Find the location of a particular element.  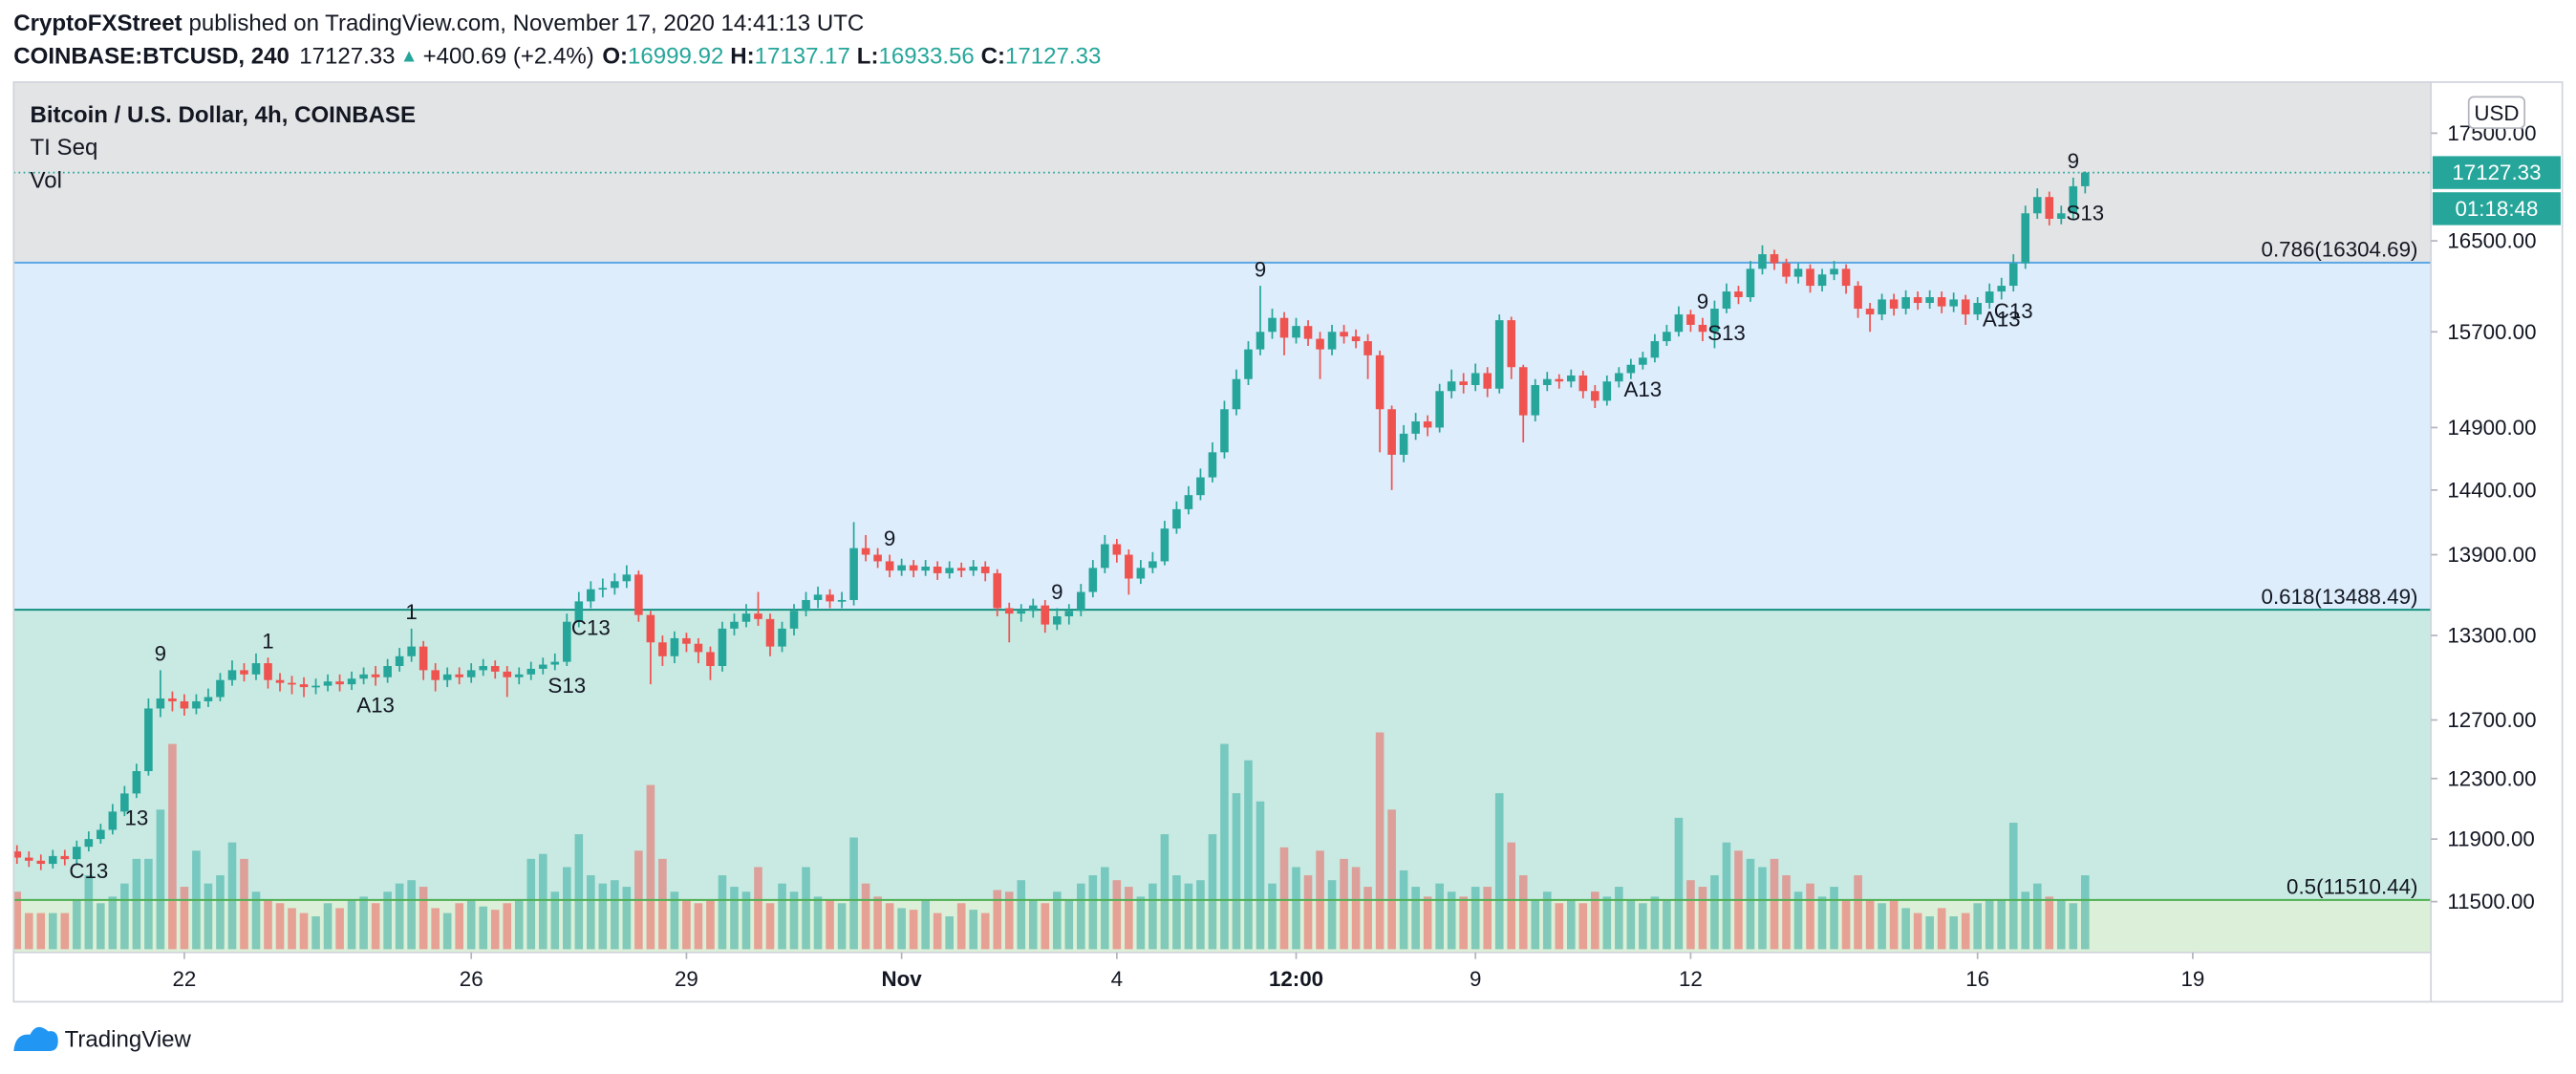

y-tick-label: 16500.00 is located at coordinates (2491, 241).